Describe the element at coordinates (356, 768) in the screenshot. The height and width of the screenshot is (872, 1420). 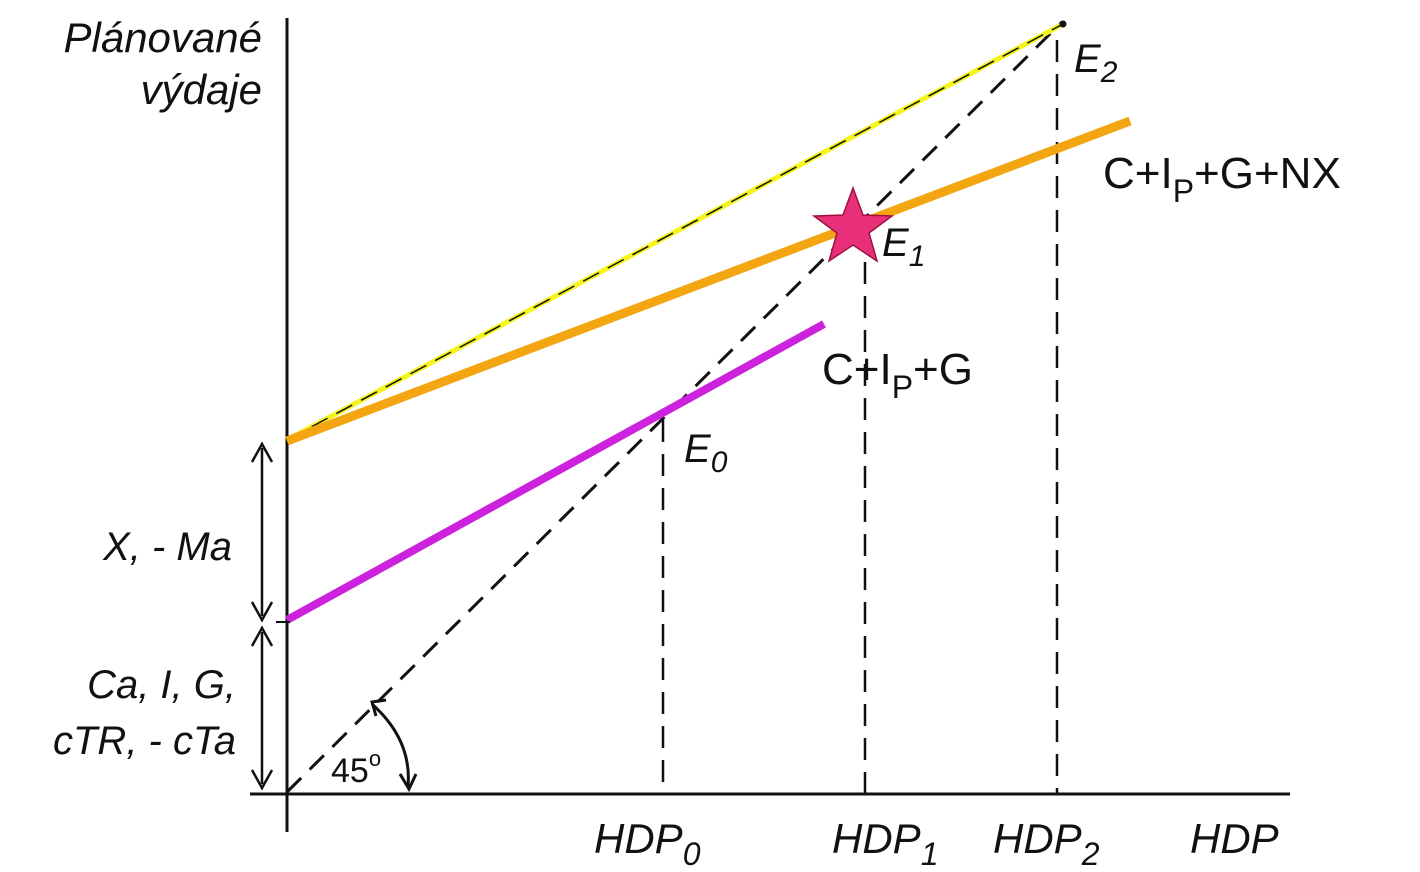
I see `angle-label: 45o` at that location.